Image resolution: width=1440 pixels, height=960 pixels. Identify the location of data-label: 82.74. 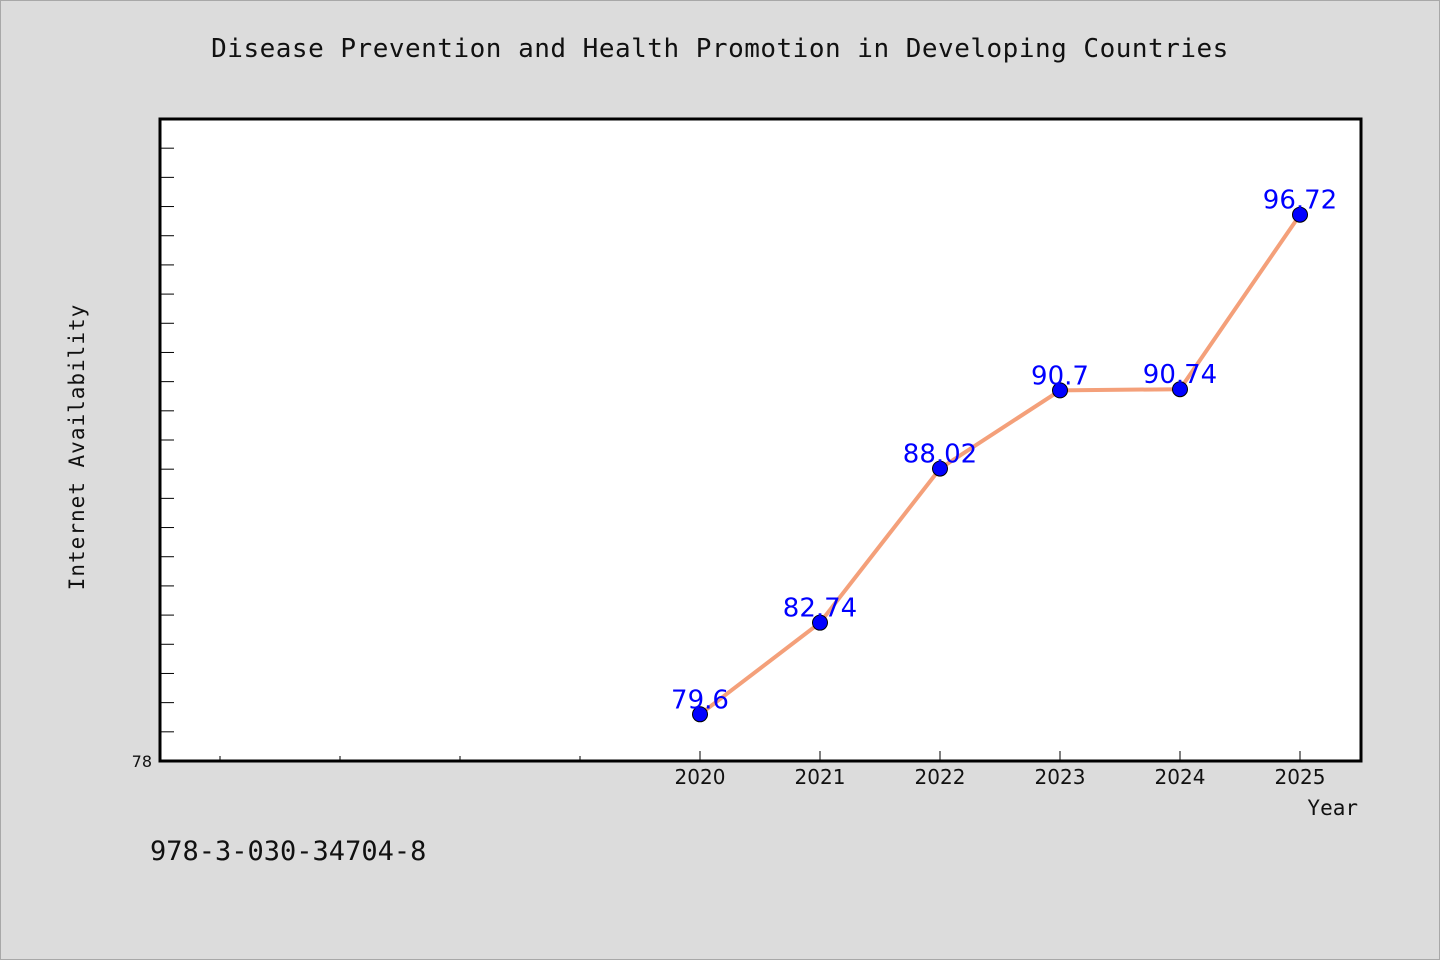
(820, 609).